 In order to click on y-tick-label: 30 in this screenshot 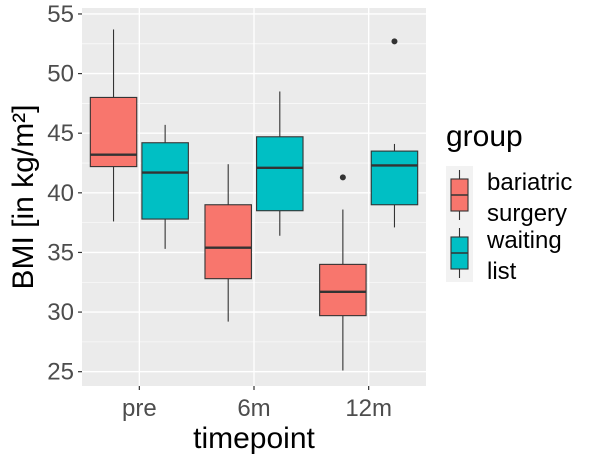, I will do `click(60, 312)`.